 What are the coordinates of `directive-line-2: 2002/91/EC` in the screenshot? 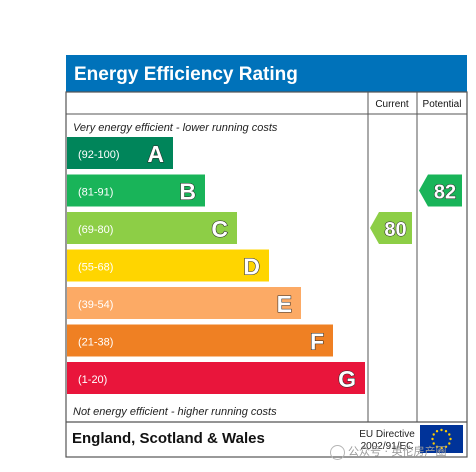 It's located at (387, 446).